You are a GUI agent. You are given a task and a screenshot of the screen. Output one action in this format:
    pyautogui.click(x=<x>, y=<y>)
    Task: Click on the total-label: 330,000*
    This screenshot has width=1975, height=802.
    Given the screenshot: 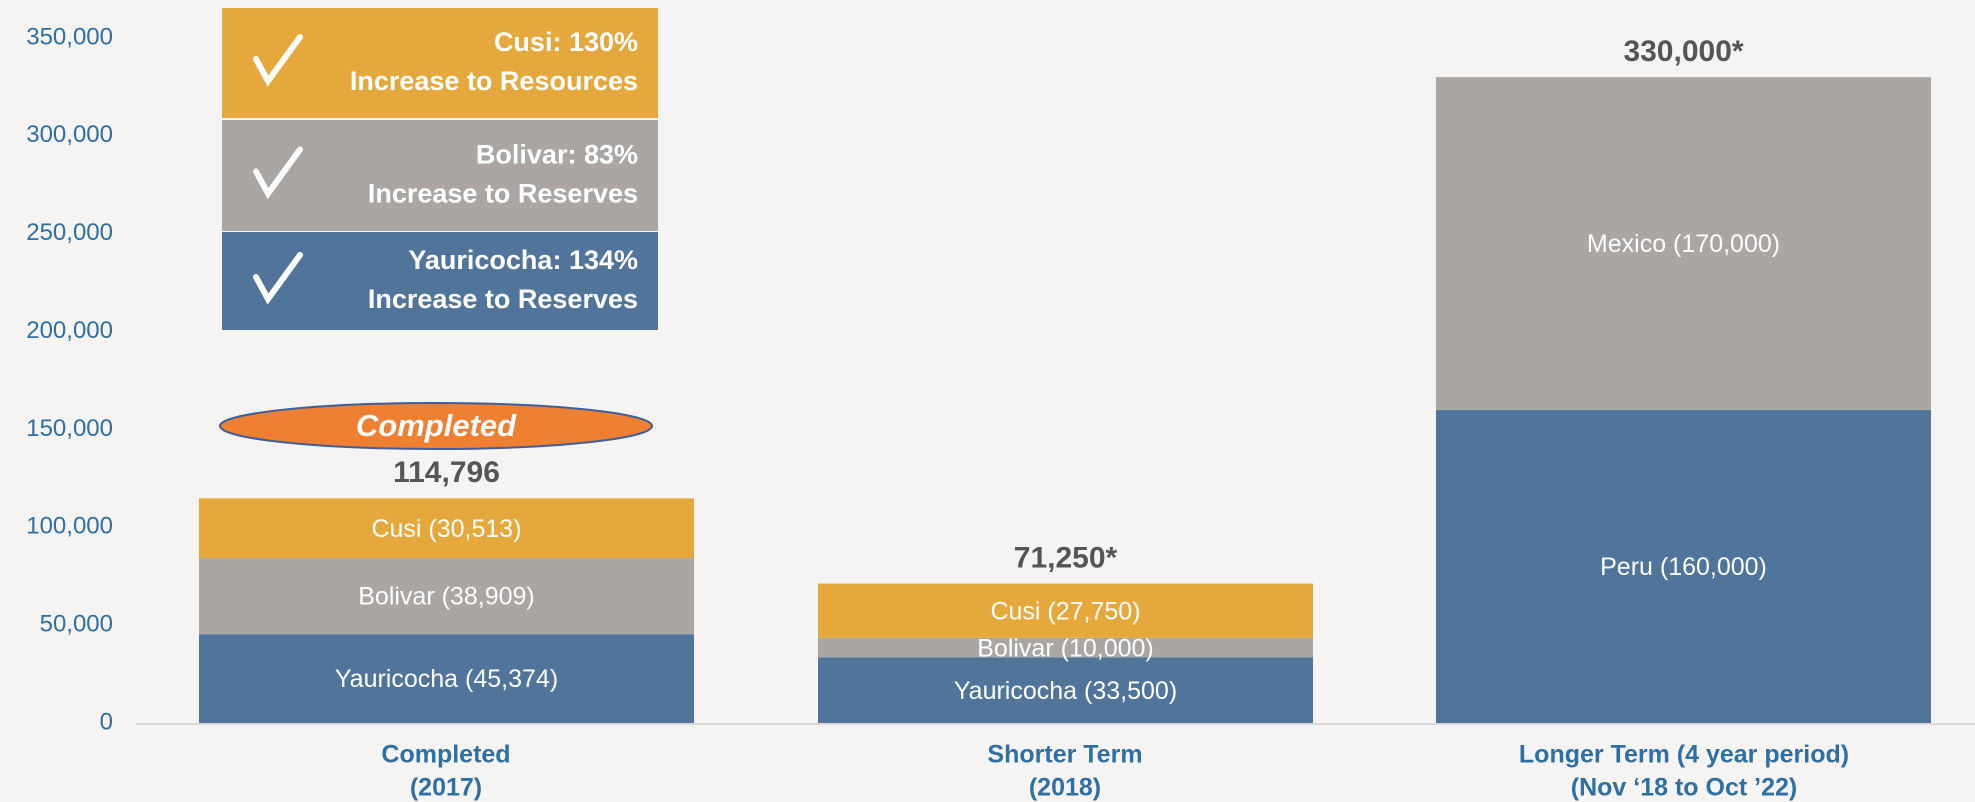 What is the action you would take?
    pyautogui.click(x=1683, y=51)
    